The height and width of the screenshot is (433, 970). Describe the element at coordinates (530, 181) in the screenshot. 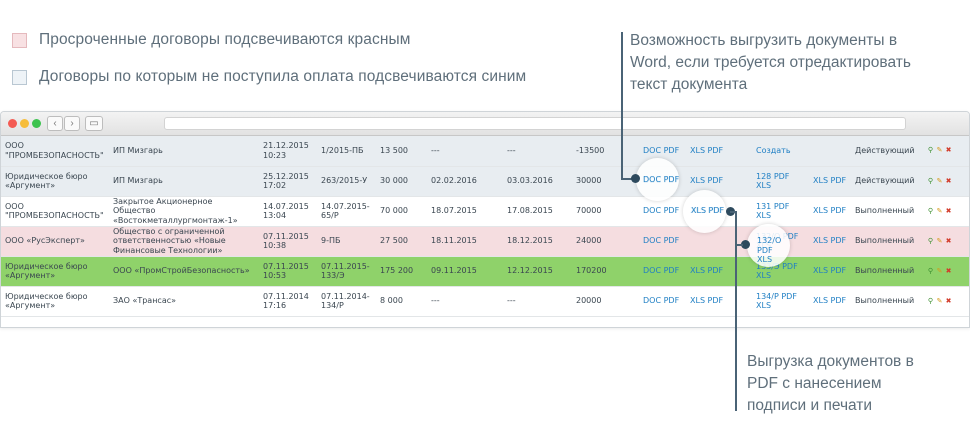

I see `end-date-cell: 03.03.2016` at that location.